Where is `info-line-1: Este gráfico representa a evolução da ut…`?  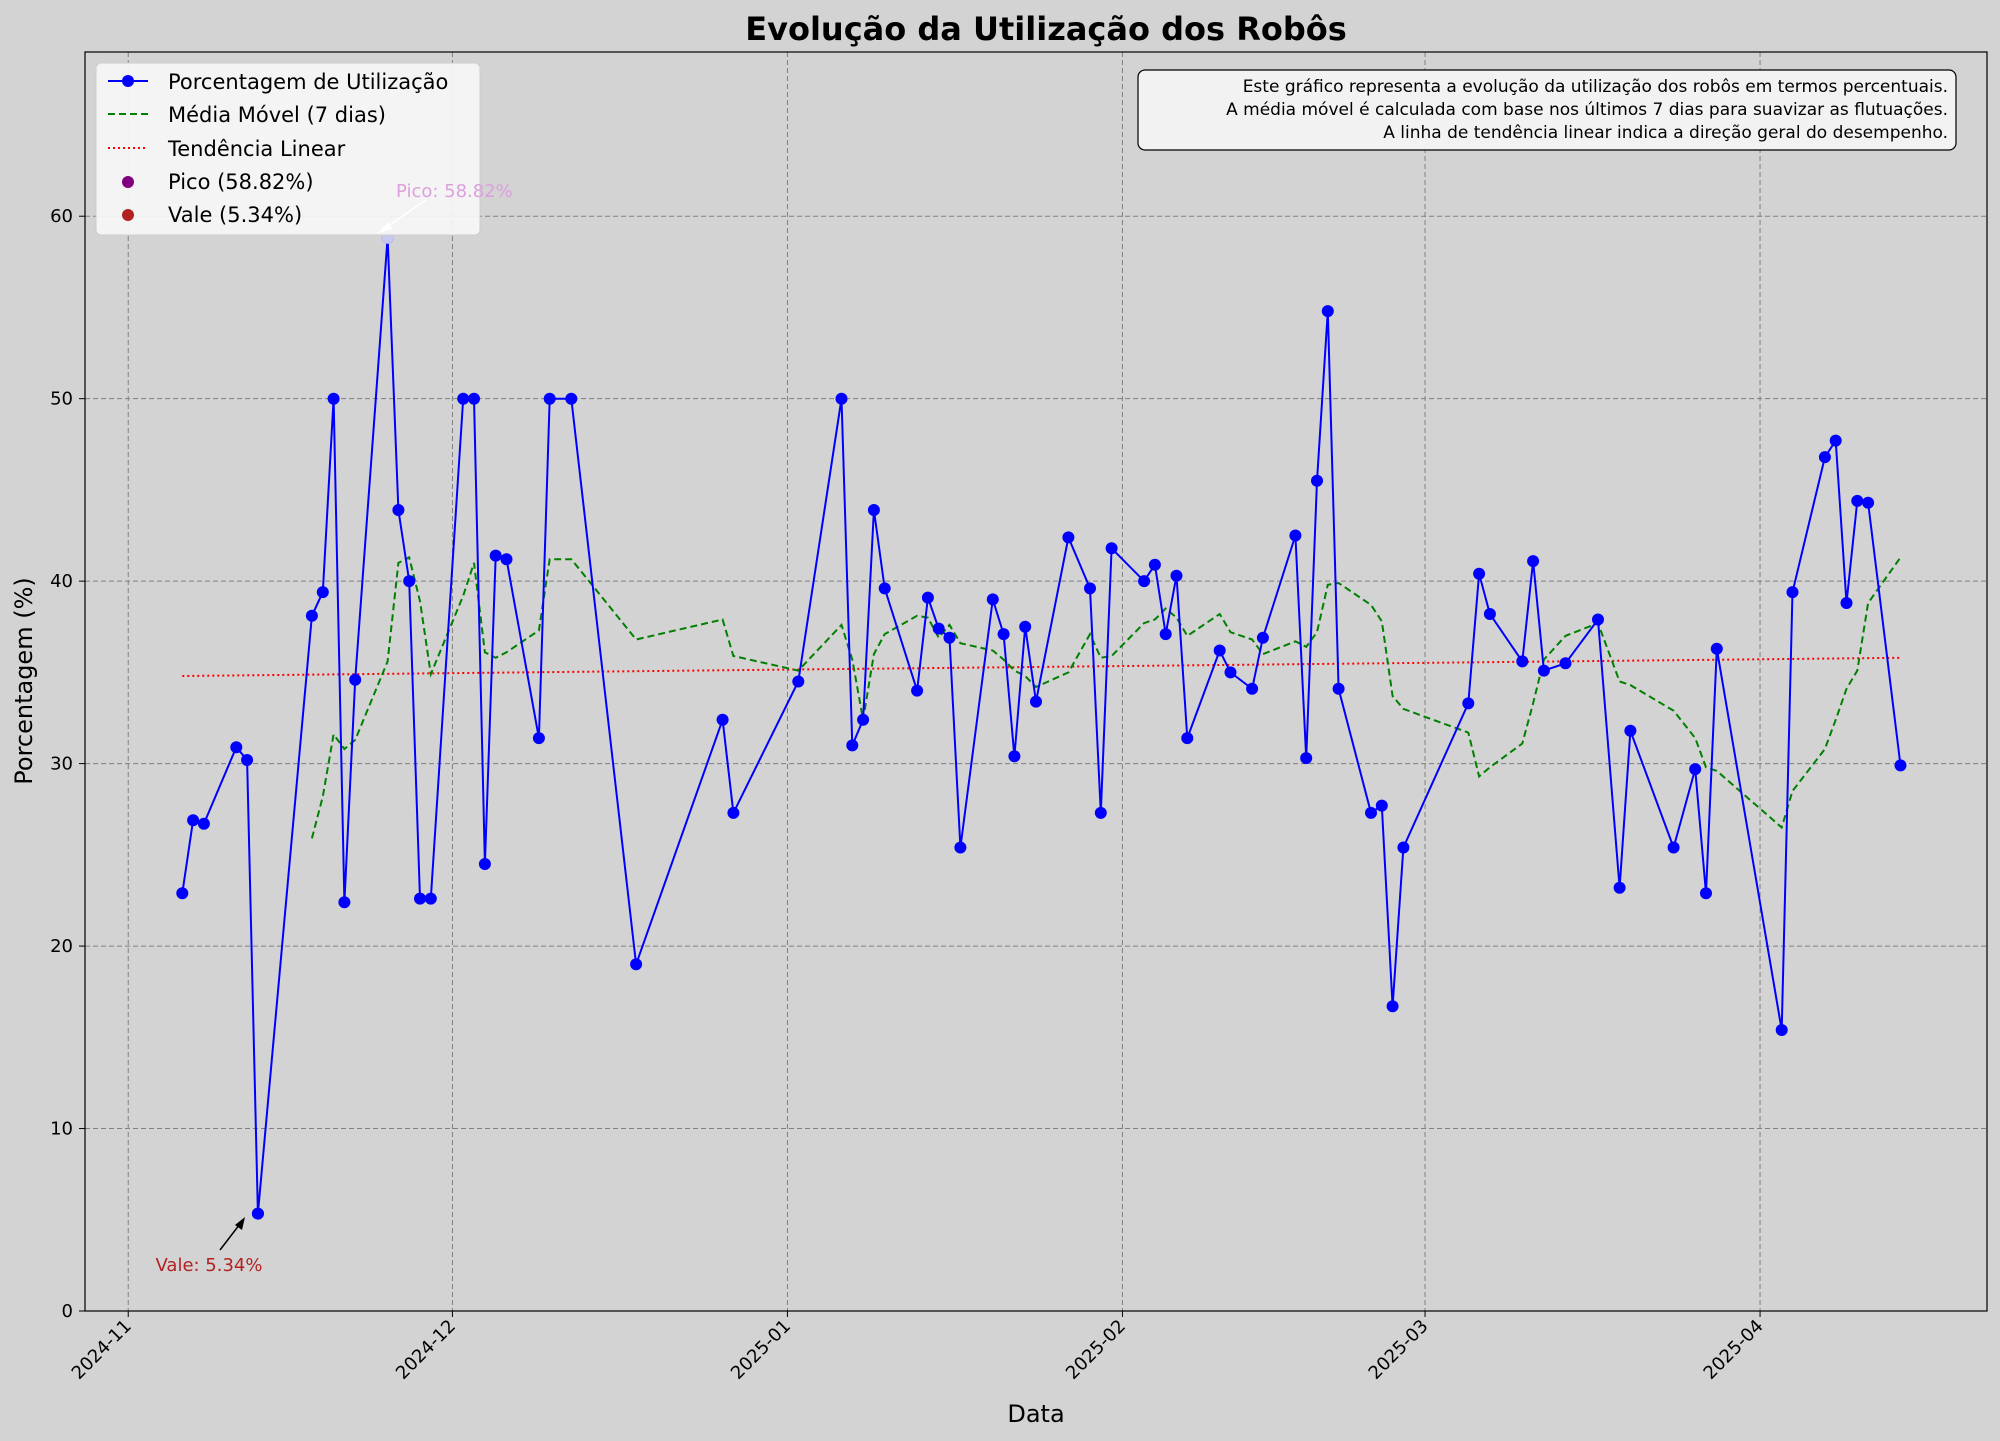
info-line-1: Este gráfico representa a evolução da ut… is located at coordinates (1595, 87).